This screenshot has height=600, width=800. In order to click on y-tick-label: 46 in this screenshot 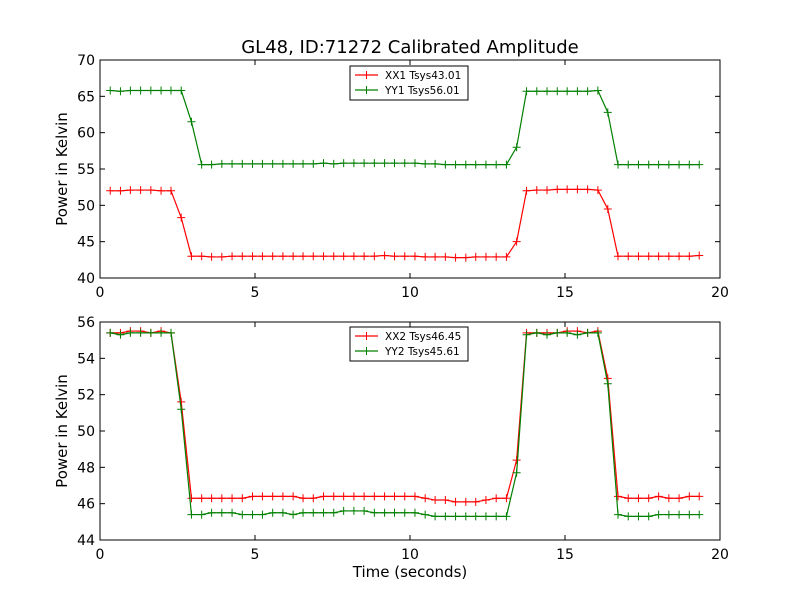, I will do `click(86, 505)`.